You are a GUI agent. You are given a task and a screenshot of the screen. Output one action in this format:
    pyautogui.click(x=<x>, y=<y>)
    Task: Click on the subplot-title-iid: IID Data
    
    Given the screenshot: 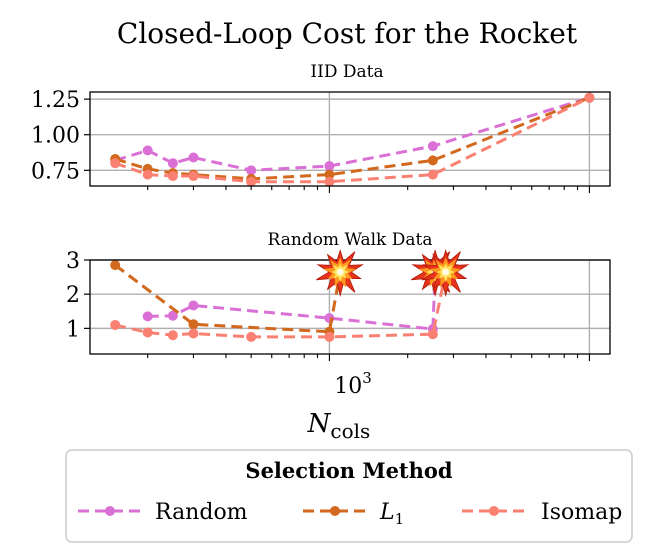 What is the action you would take?
    pyautogui.click(x=346, y=72)
    